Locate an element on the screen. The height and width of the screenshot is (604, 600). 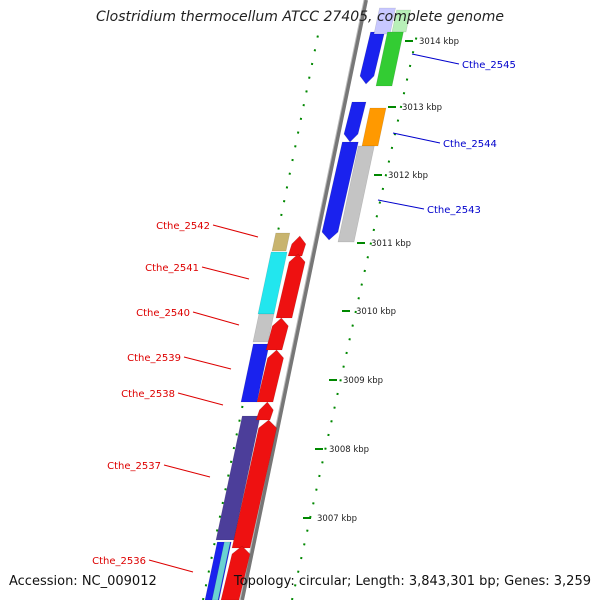
feature-2542-b is located at coordinates (297, 246).